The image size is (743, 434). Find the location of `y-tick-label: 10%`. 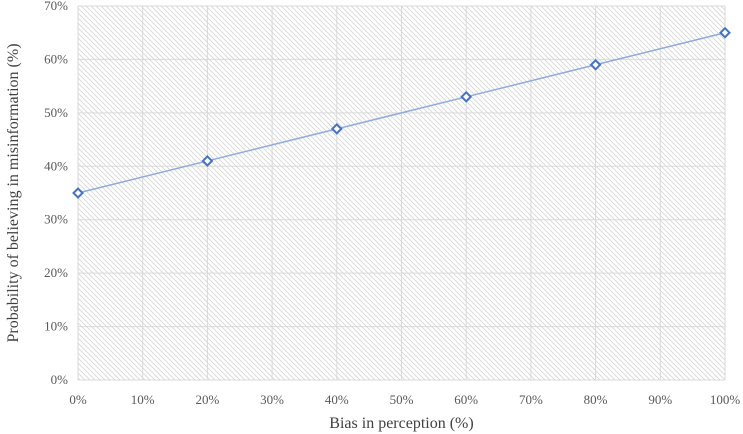

y-tick-label: 10% is located at coordinates (56, 326).